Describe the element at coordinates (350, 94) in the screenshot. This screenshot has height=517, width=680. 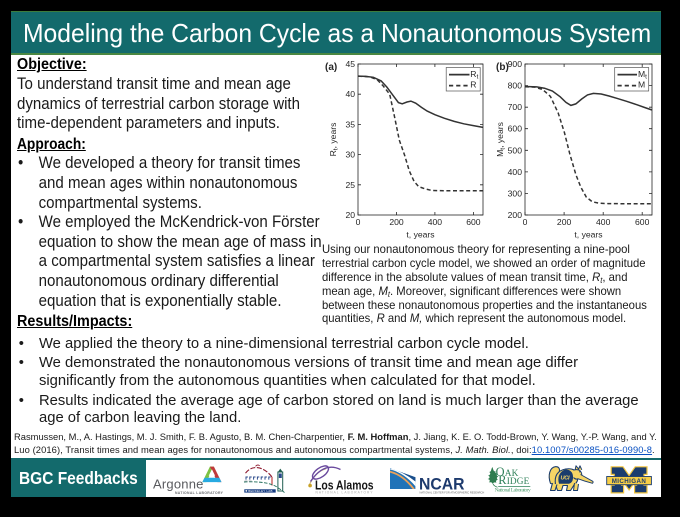
I see `svg-text: 40` at that location.